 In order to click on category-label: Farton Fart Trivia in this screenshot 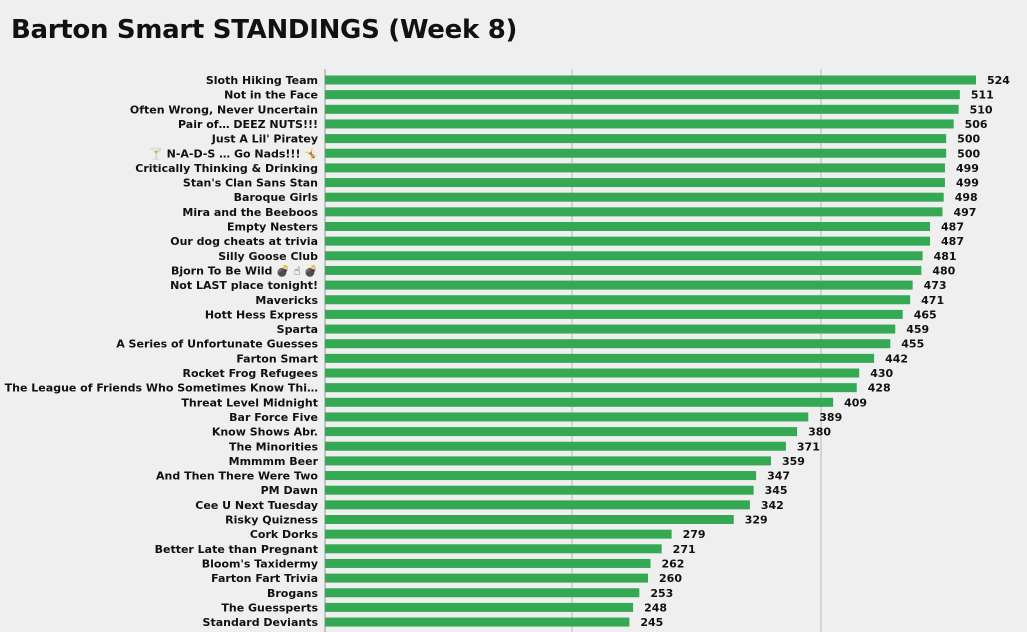, I will do `click(264, 578)`.